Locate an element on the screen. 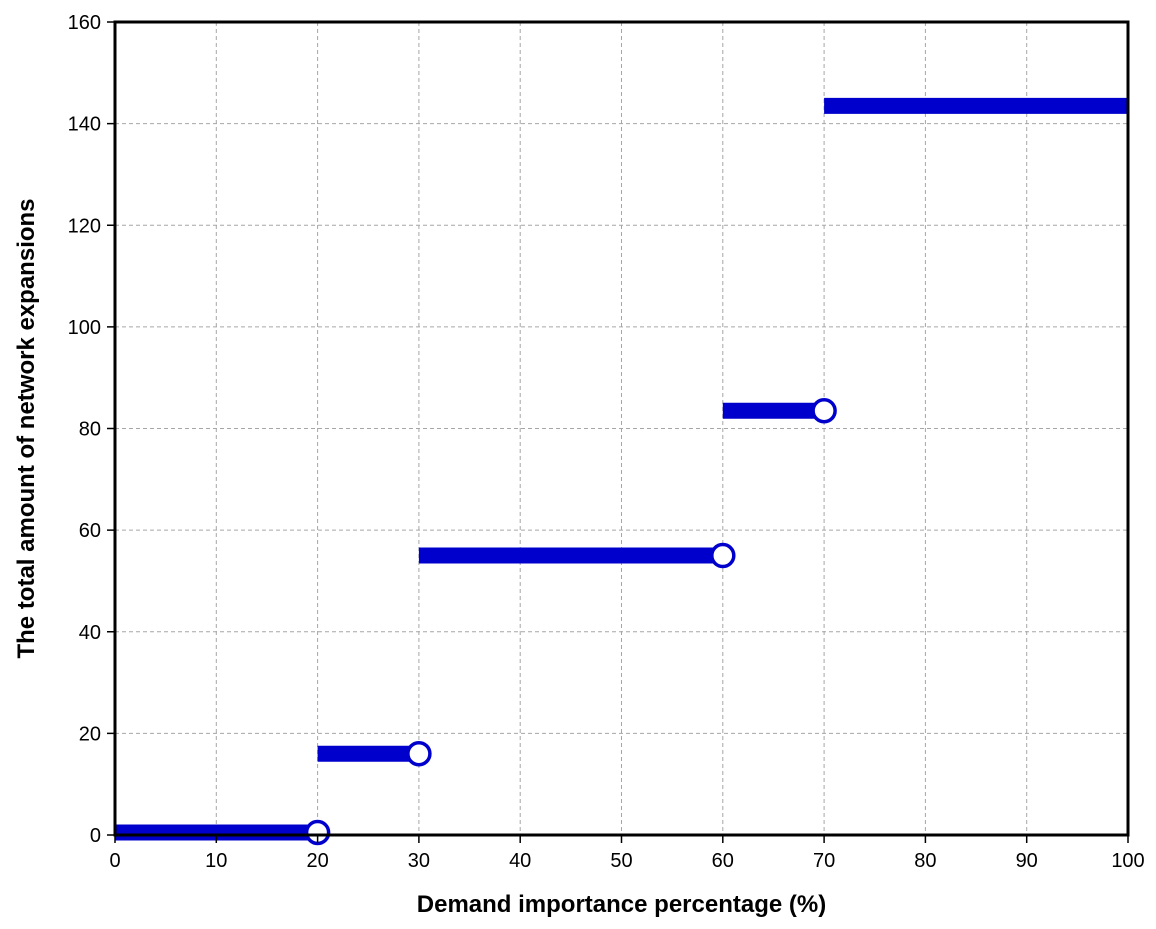  x-tick-label: 0 is located at coordinates (114, 861).